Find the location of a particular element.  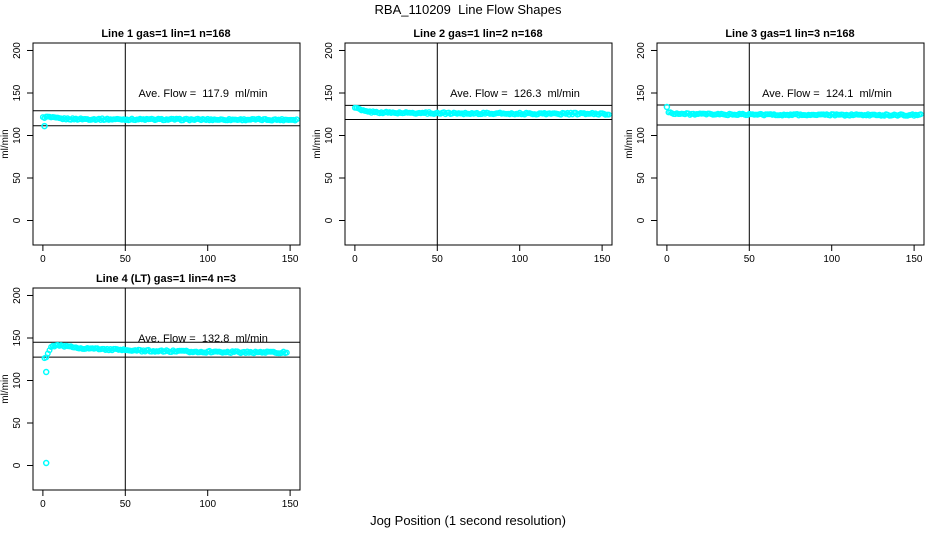

panel-title: Line 1 gas=1 lin=1 n=168 is located at coordinates (165, 34).